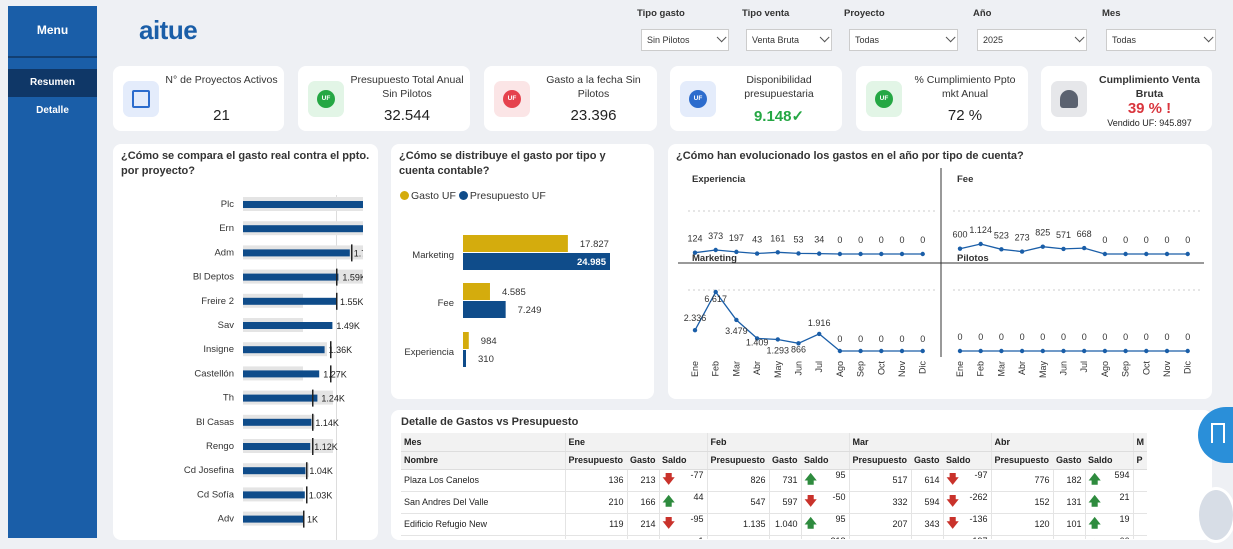 Image resolution: width=1233 pixels, height=549 pixels. I want to click on value-bar, so click(296, 253).